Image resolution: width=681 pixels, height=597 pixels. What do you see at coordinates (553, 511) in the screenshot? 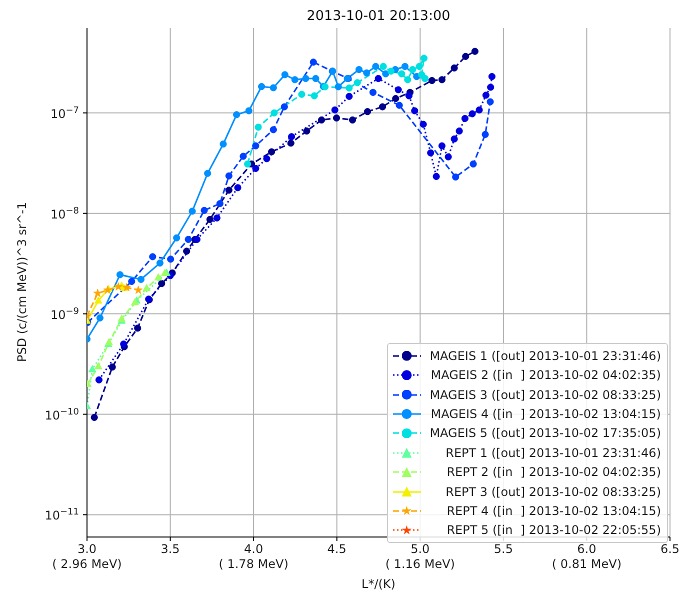
I see `legend-label: REPT 4 ([in ] 2013-10-02 13:04:15)` at bounding box center [553, 511].